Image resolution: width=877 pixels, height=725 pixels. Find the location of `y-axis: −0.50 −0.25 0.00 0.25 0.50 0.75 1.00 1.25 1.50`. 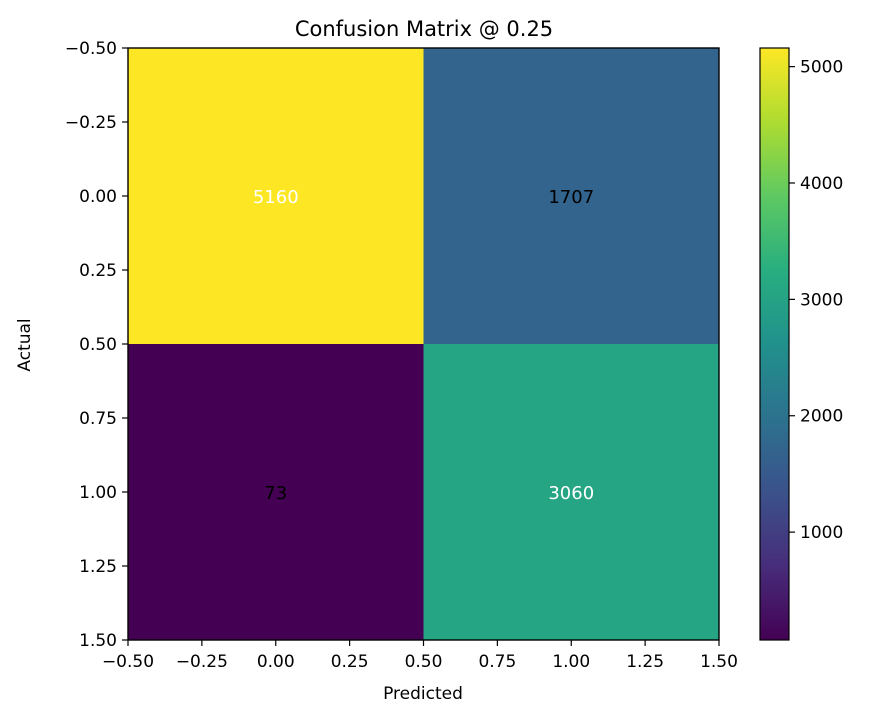

y-axis: −0.50 −0.25 0.00 0.25 0.50 0.75 1.00 1.25 1.50 is located at coordinates (96, 345).